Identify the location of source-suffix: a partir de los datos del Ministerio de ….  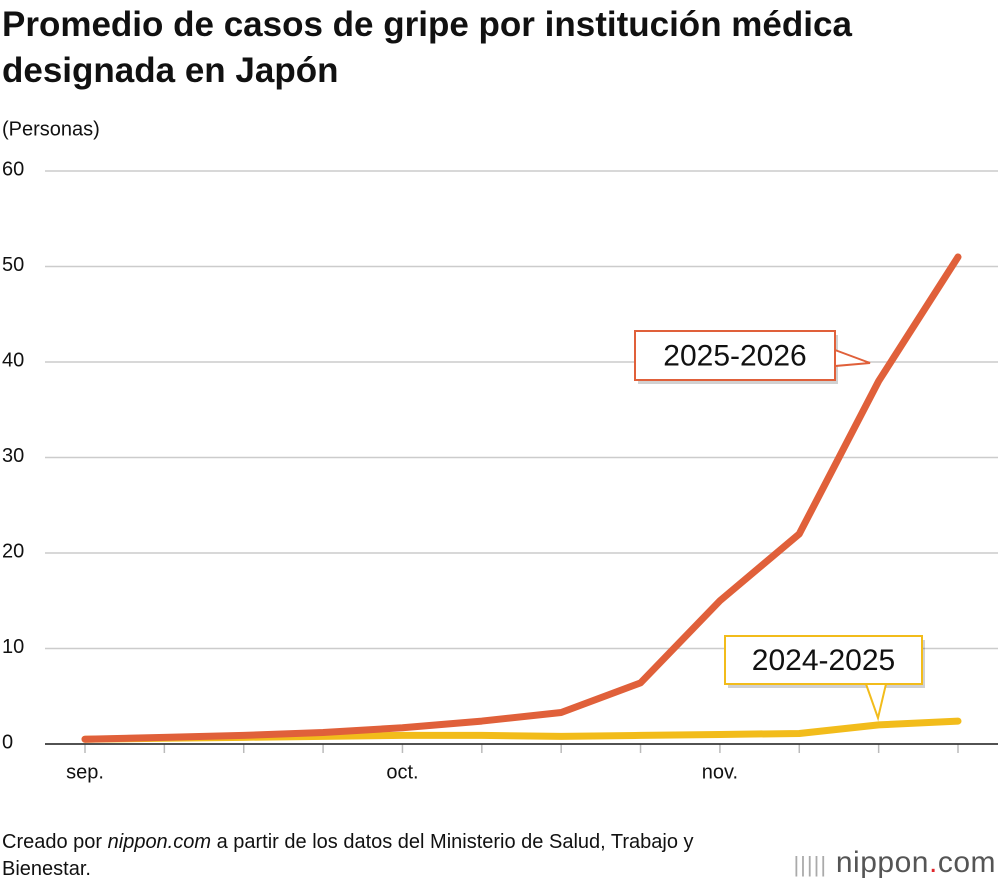
(348, 855).